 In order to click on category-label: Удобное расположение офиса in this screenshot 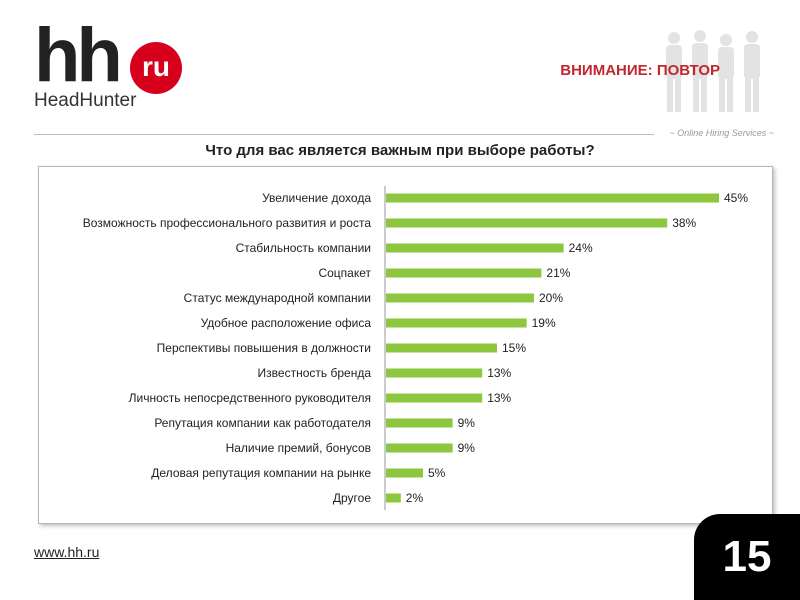, I will do `click(286, 323)`.